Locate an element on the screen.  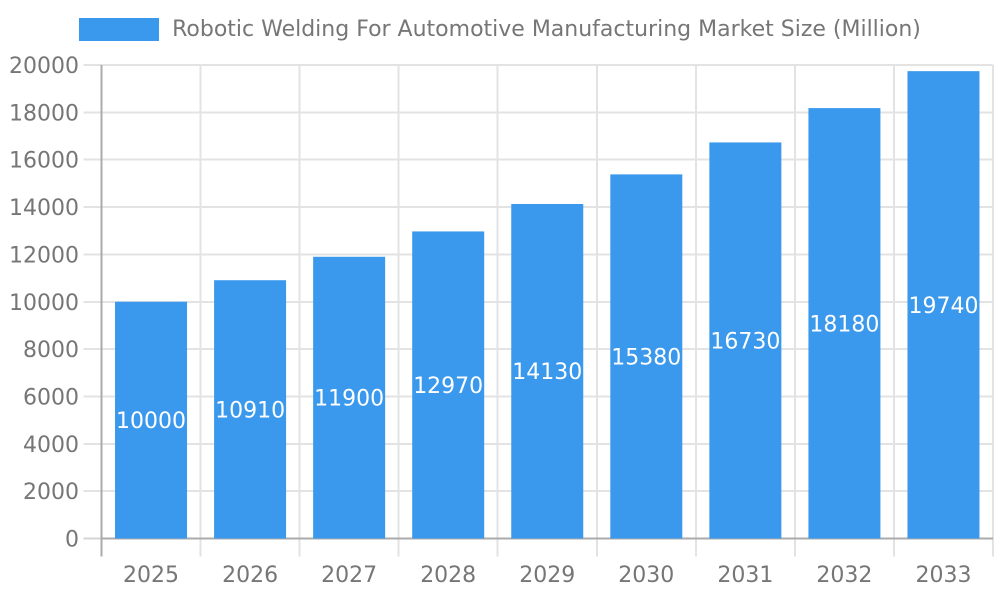
bar-2031 is located at coordinates (745, 340).